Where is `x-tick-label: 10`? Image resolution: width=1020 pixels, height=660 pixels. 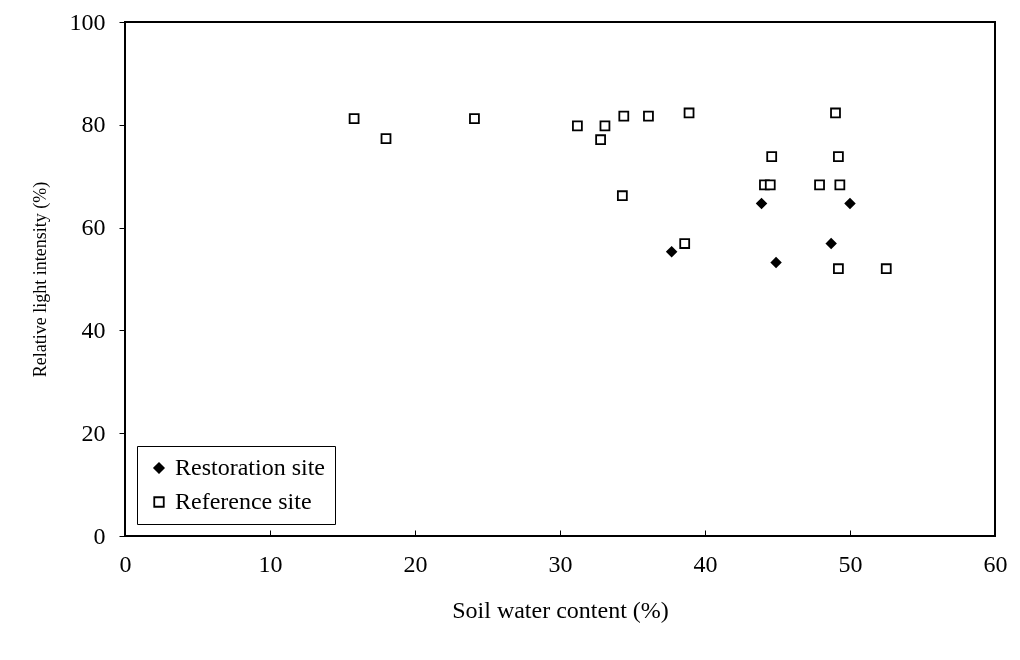
x-tick-label: 10 is located at coordinates (270, 563).